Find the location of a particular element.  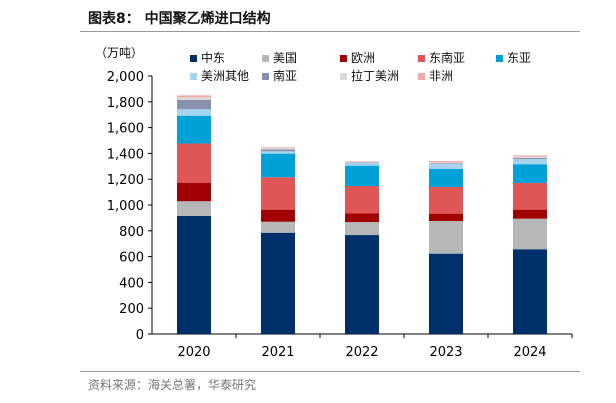

bar-segment-2023-东亚 is located at coordinates (446, 178).